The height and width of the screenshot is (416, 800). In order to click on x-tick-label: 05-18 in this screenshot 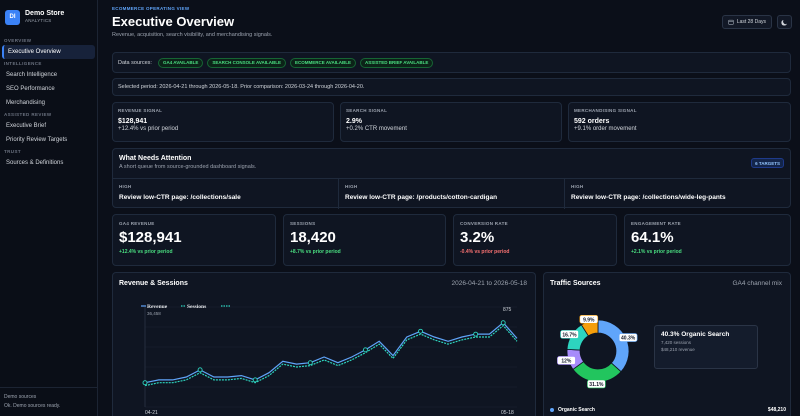, I will do `click(507, 413)`.